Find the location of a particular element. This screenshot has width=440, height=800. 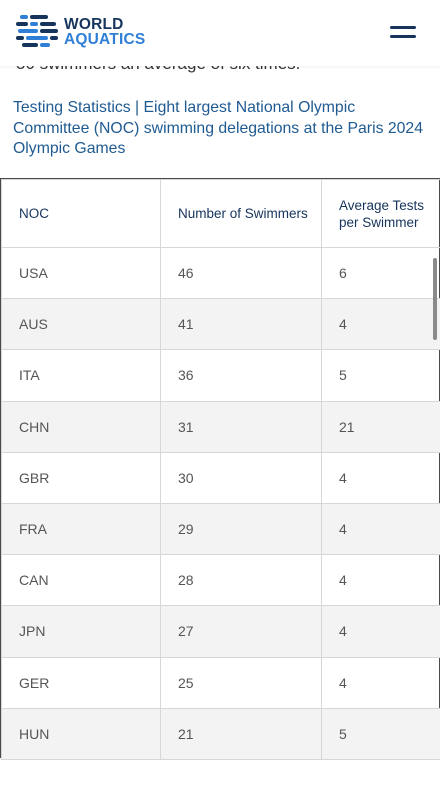

cell-swimmers: 30 is located at coordinates (241, 477).